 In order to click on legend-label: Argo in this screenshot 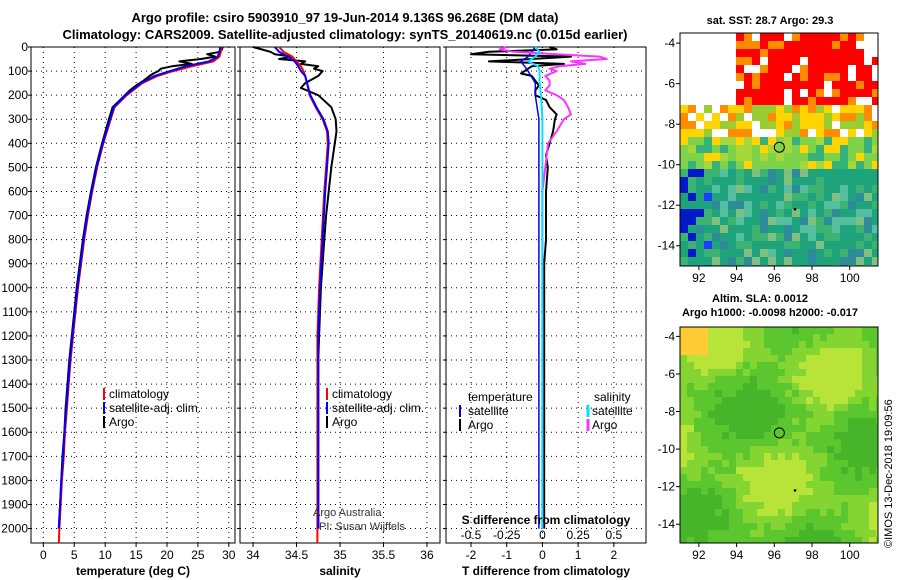, I will do `click(122, 422)`.